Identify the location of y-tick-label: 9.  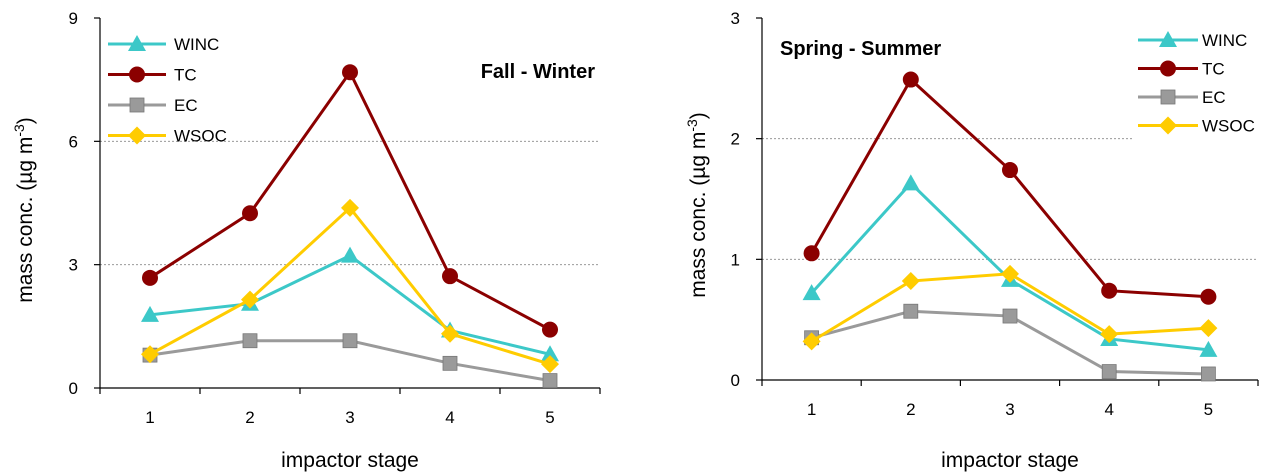
(73, 18).